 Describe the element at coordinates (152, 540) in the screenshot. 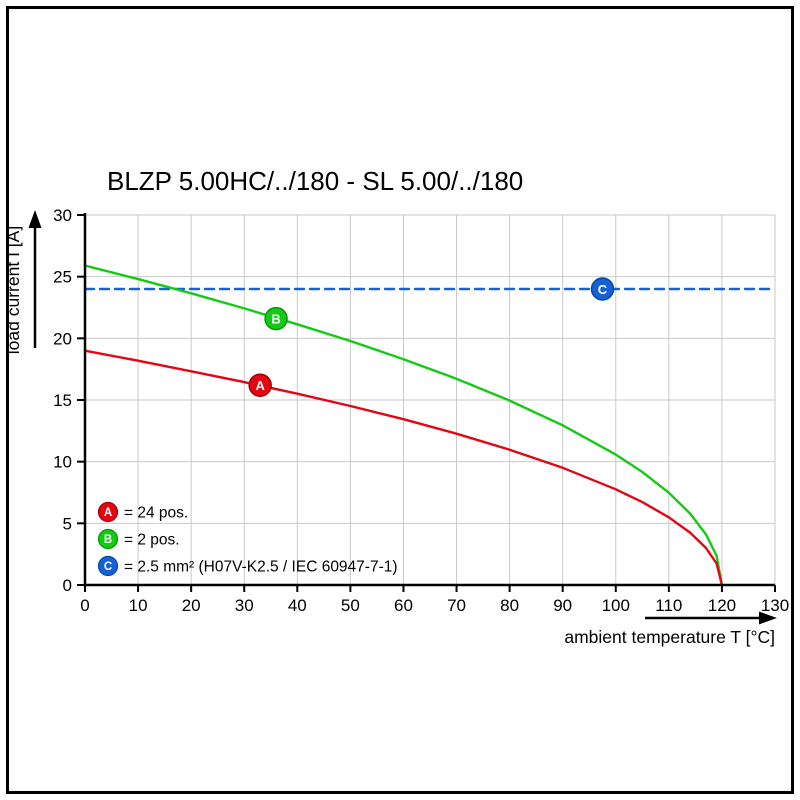

I see `legend-label-B: = 2 pos.` at that location.